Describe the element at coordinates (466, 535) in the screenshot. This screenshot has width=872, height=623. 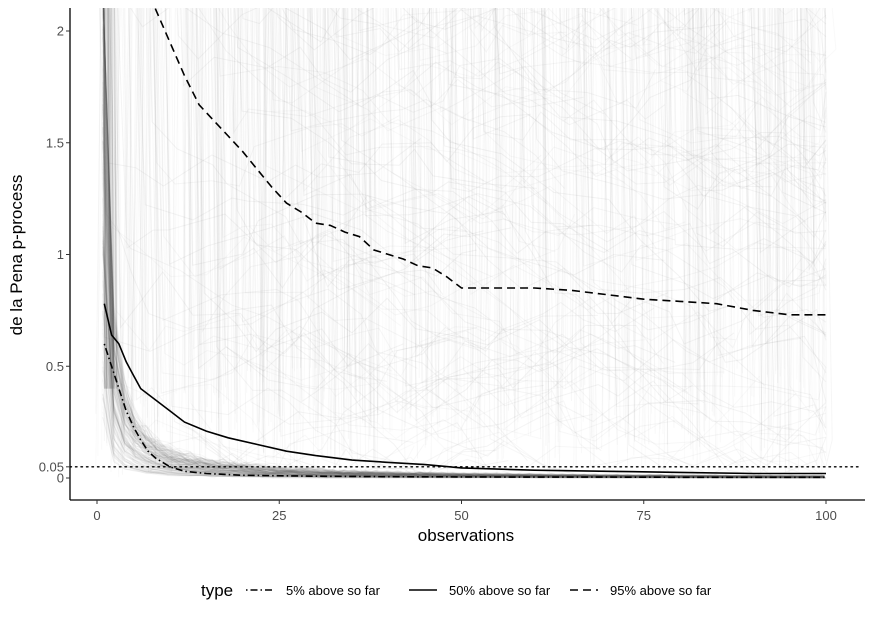
I see `x-axis-title: observations` at that location.